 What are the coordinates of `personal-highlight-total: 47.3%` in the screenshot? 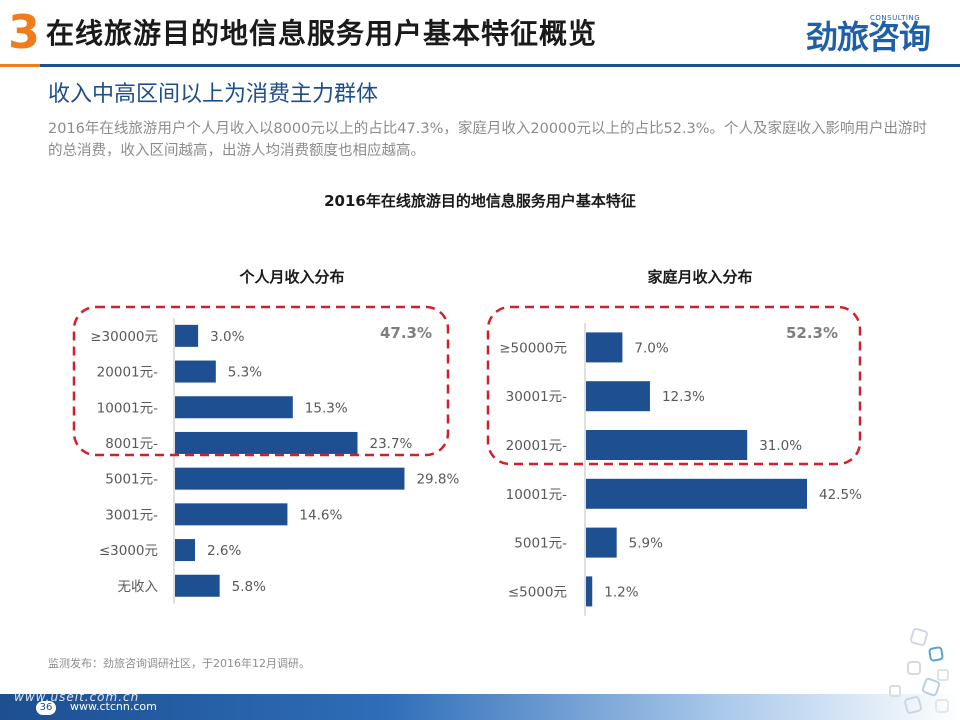 It's located at (406, 333).